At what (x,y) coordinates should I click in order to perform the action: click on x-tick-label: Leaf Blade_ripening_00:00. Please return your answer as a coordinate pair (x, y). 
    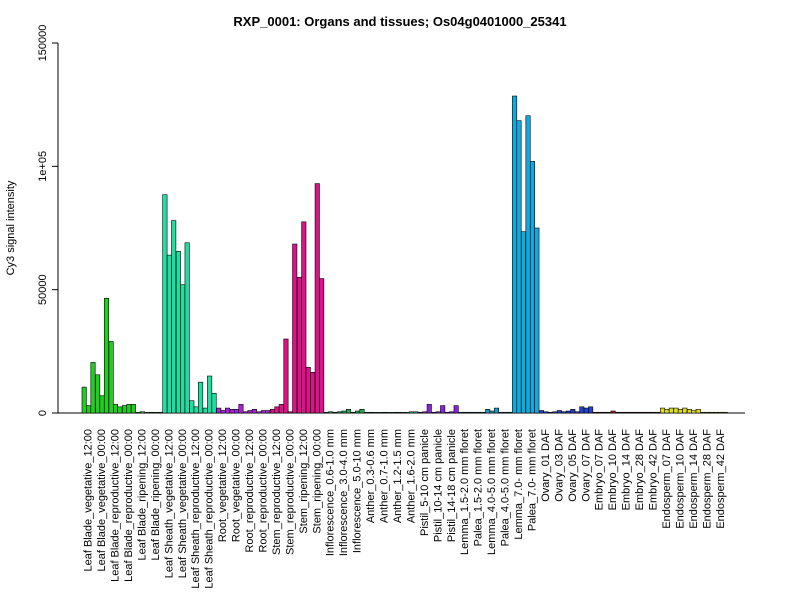
    Looking at the image, I should click on (156, 495).